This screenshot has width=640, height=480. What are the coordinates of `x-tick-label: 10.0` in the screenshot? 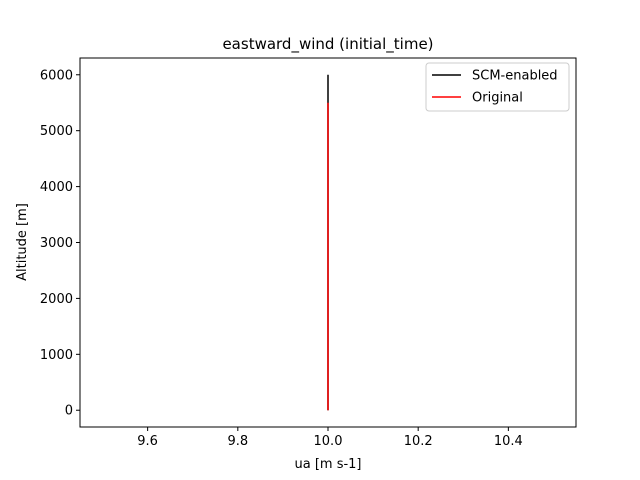 It's located at (328, 441).